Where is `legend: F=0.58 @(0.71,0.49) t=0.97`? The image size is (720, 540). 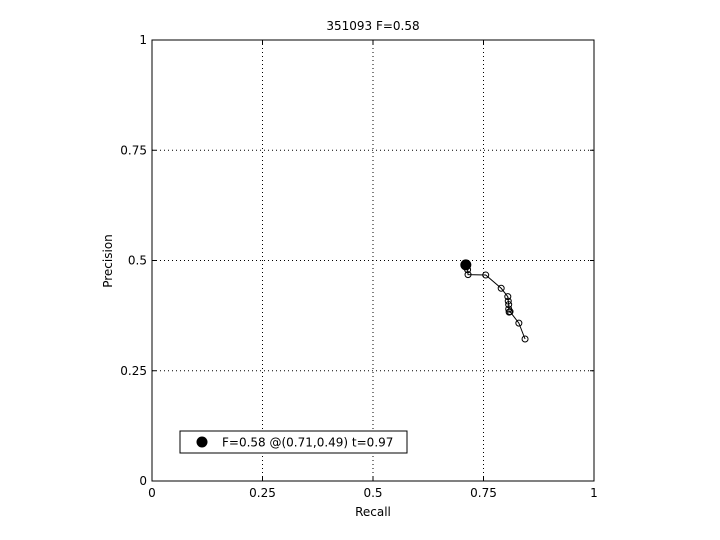
legend: F=0.58 @(0.71,0.49) t=0.97 is located at coordinates (293, 442).